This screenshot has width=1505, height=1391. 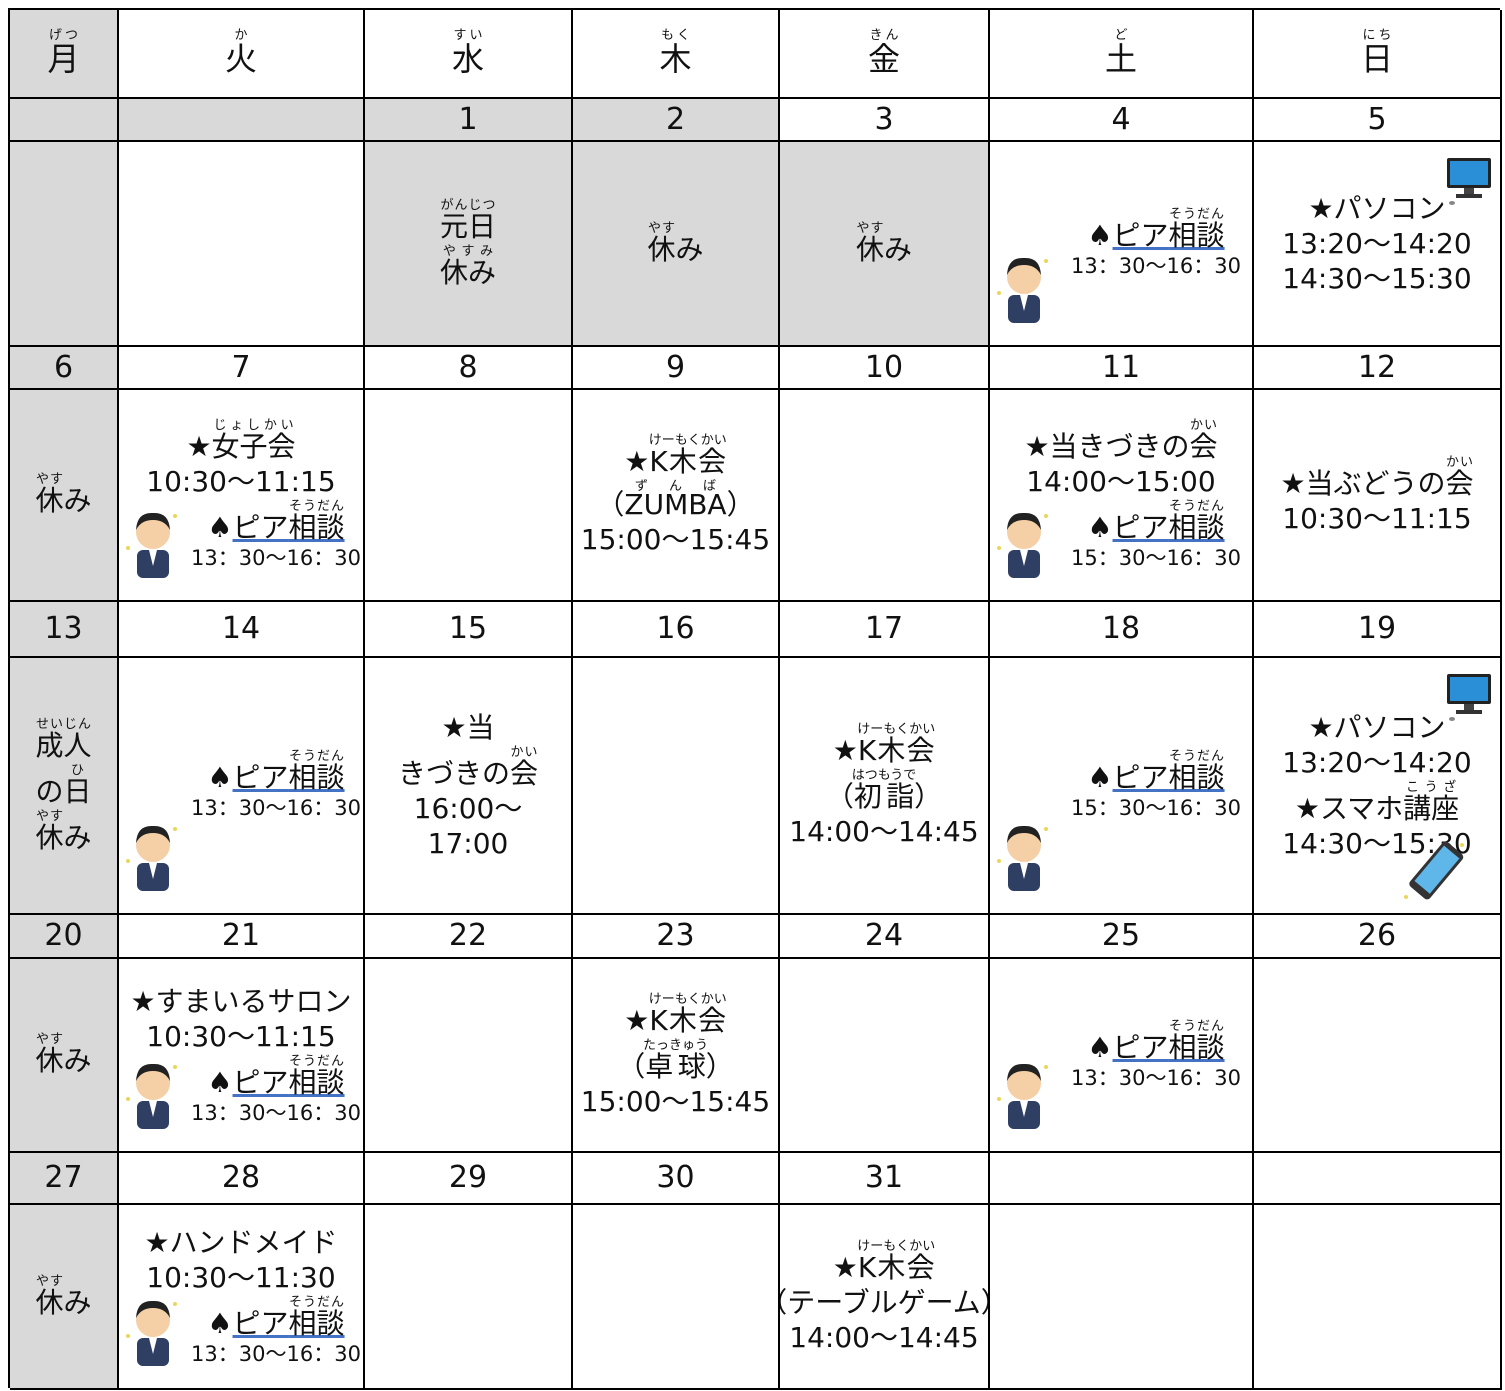 I want to click on date-cell: 15, so click(x=469, y=630).